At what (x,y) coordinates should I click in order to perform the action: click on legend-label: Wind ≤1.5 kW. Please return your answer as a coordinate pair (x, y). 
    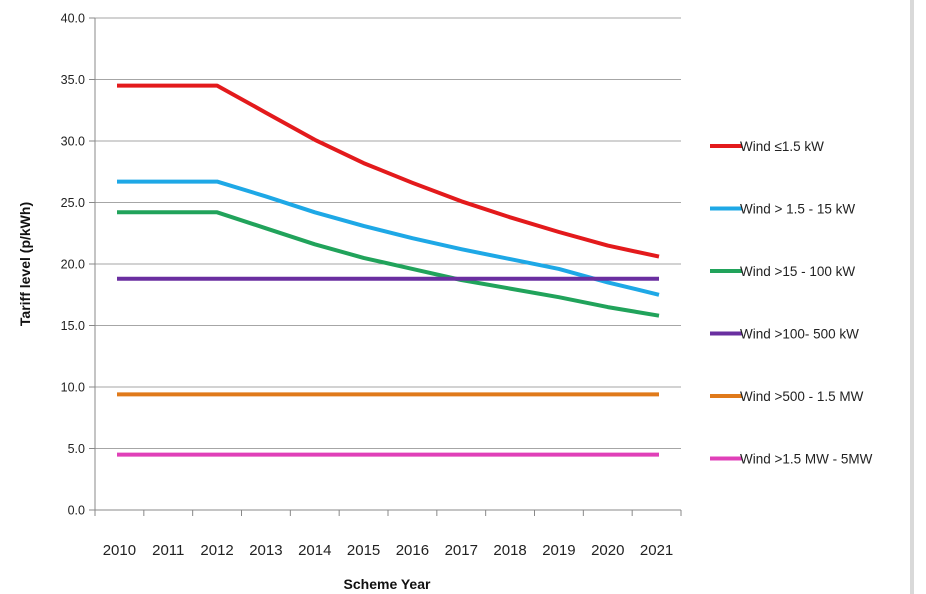
    Looking at the image, I should click on (782, 146).